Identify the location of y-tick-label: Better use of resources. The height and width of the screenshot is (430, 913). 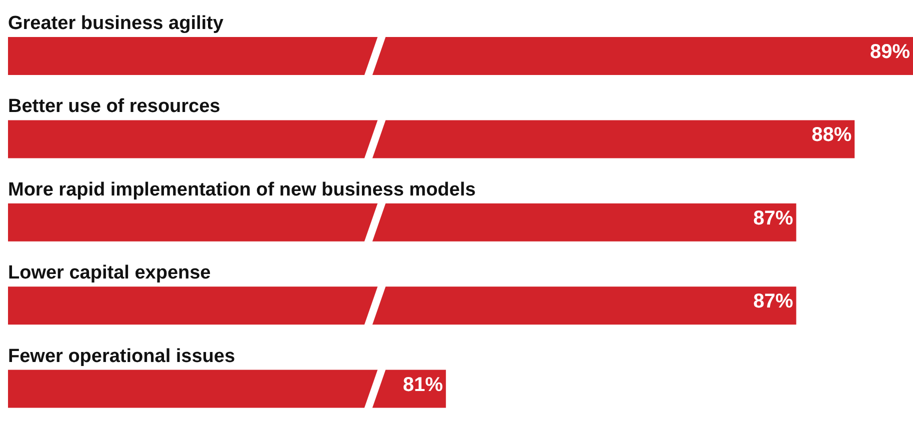
(114, 107).